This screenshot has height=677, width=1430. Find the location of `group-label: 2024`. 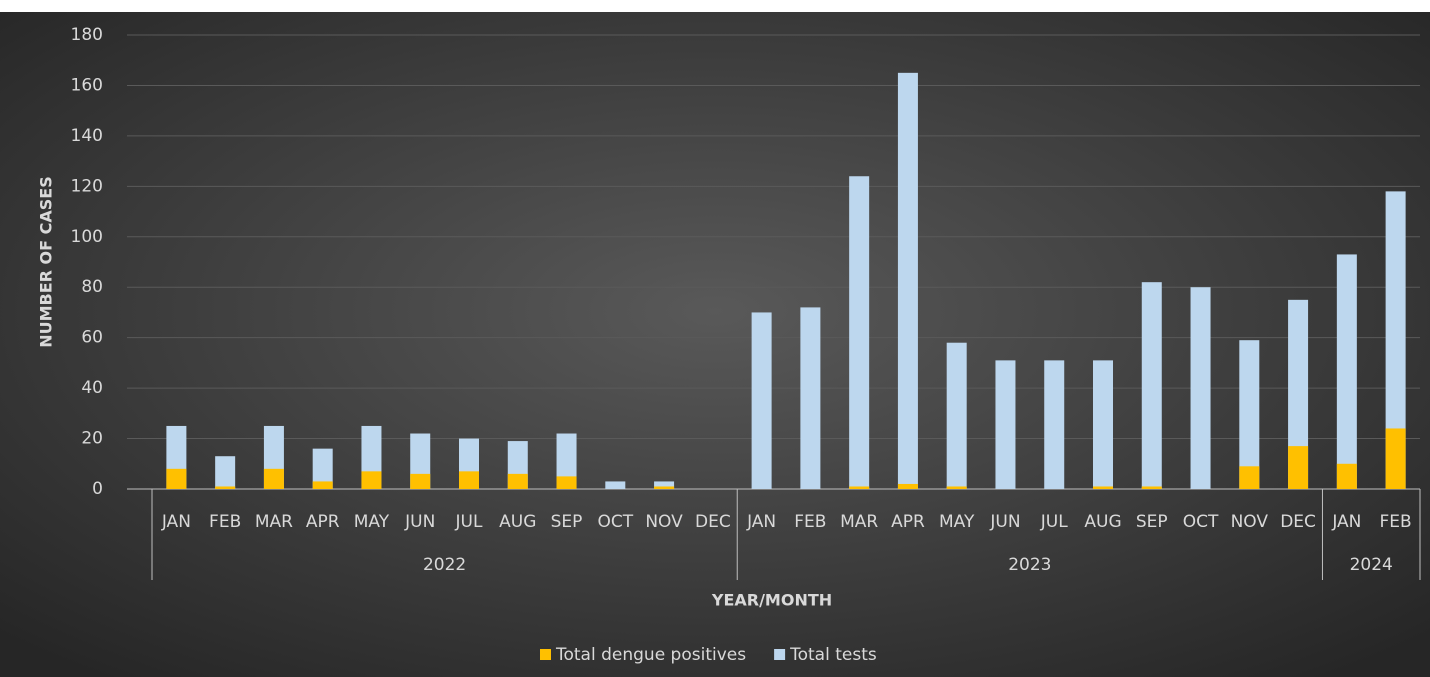

group-label: 2024 is located at coordinates (1371, 565).